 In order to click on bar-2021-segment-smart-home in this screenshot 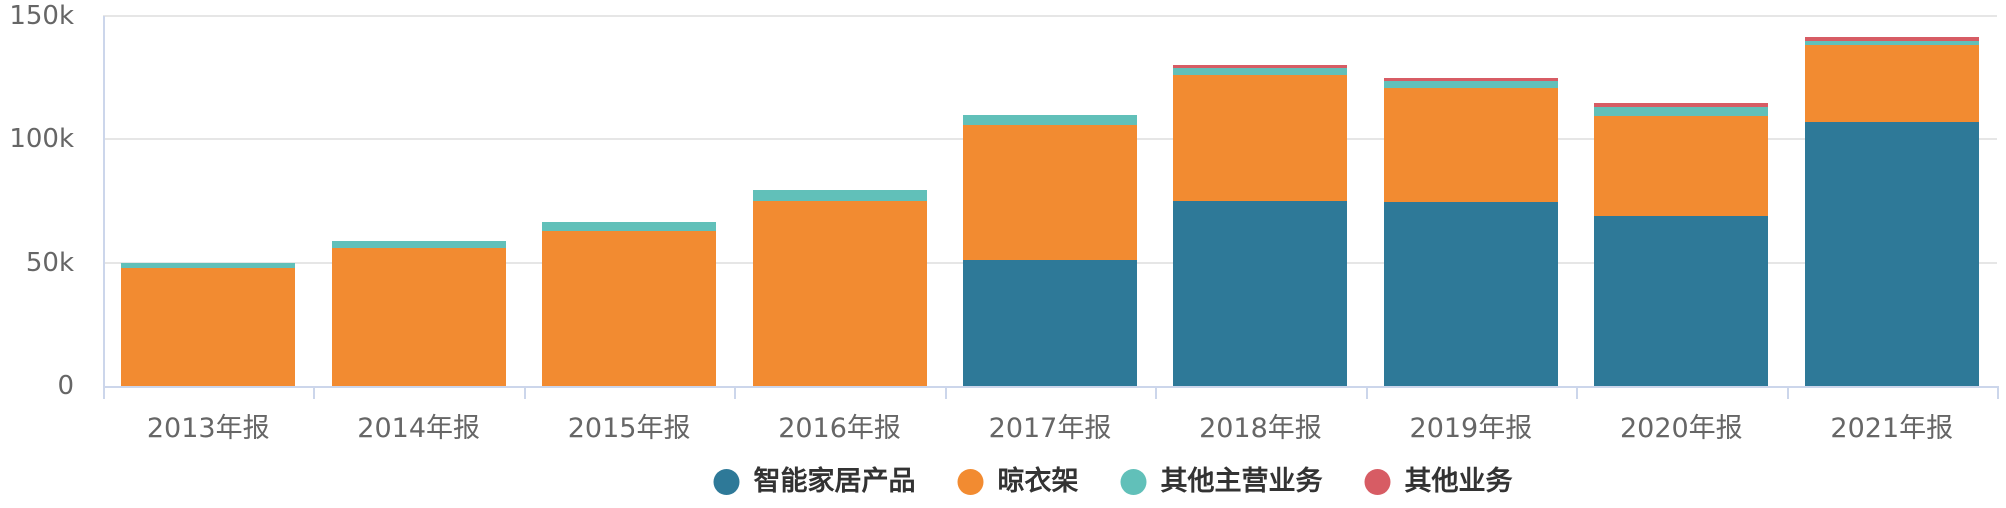, I will do `click(1891, 253)`.